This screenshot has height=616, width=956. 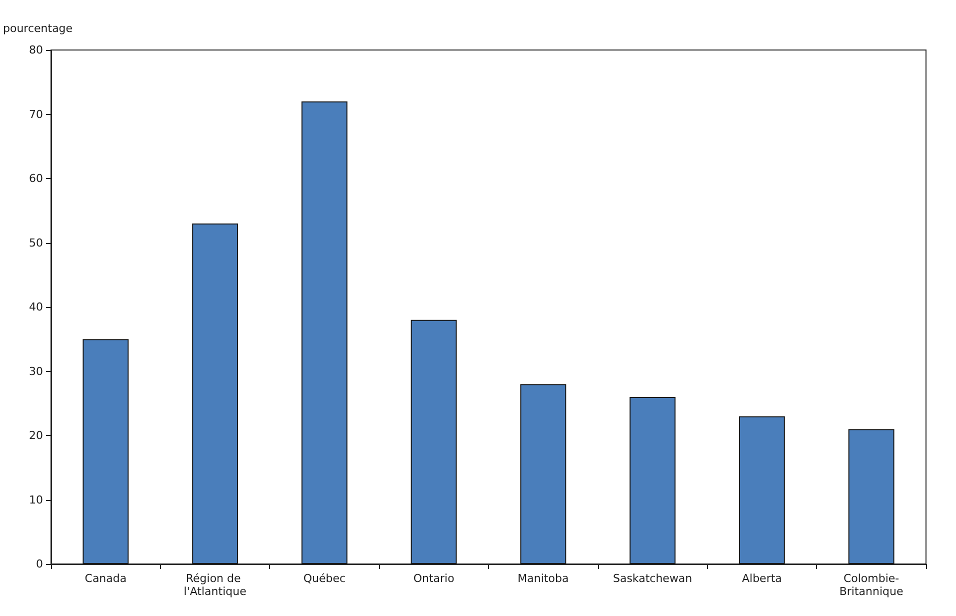 What do you see at coordinates (105, 578) in the screenshot?
I see `x-tick-label: Canada` at bounding box center [105, 578].